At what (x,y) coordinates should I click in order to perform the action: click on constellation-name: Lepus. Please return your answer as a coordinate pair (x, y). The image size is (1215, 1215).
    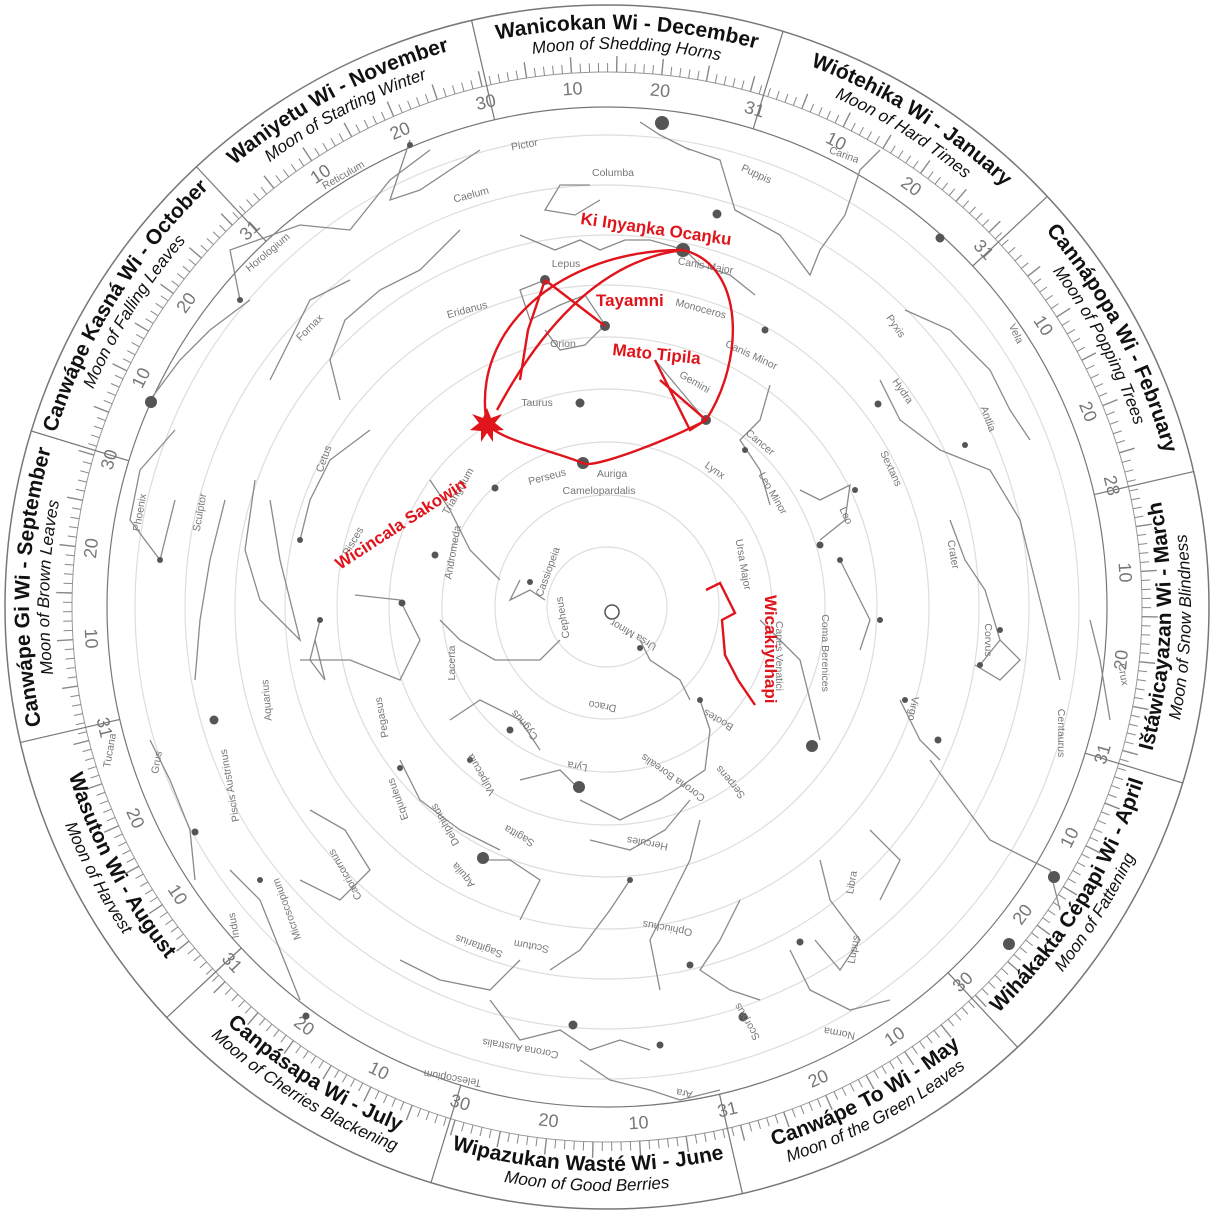
    Looking at the image, I should click on (566, 264).